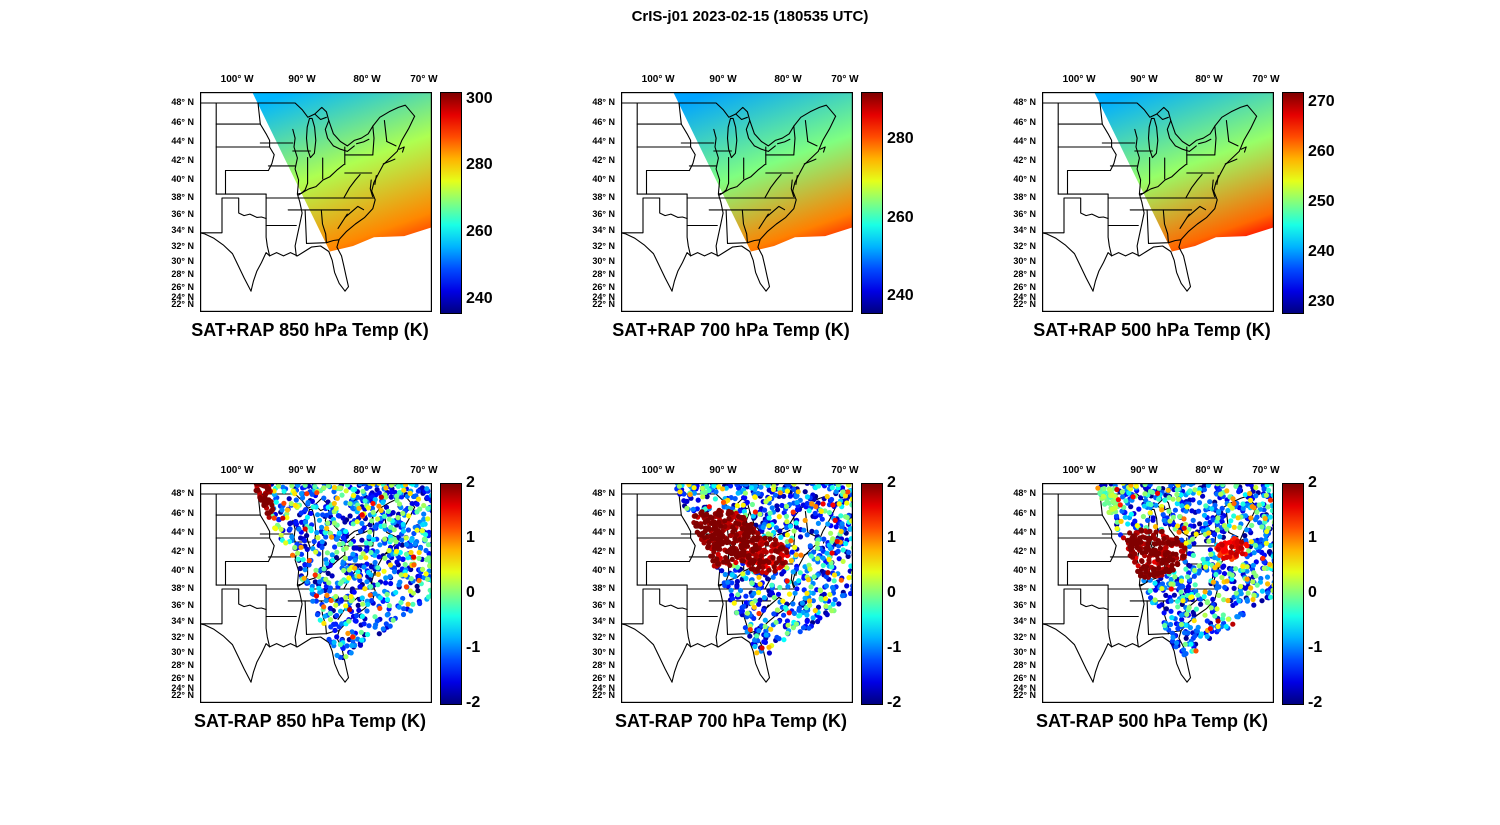  I want to click on colorbar-tick-label: -1, so click(1315, 647).